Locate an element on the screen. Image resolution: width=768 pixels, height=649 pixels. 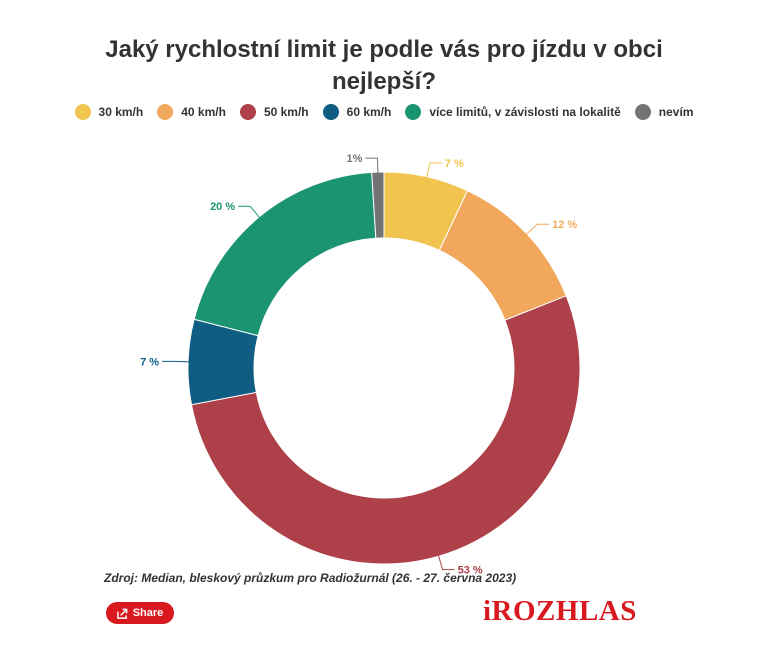
legend-label: 40 km/h is located at coordinates (203, 112).